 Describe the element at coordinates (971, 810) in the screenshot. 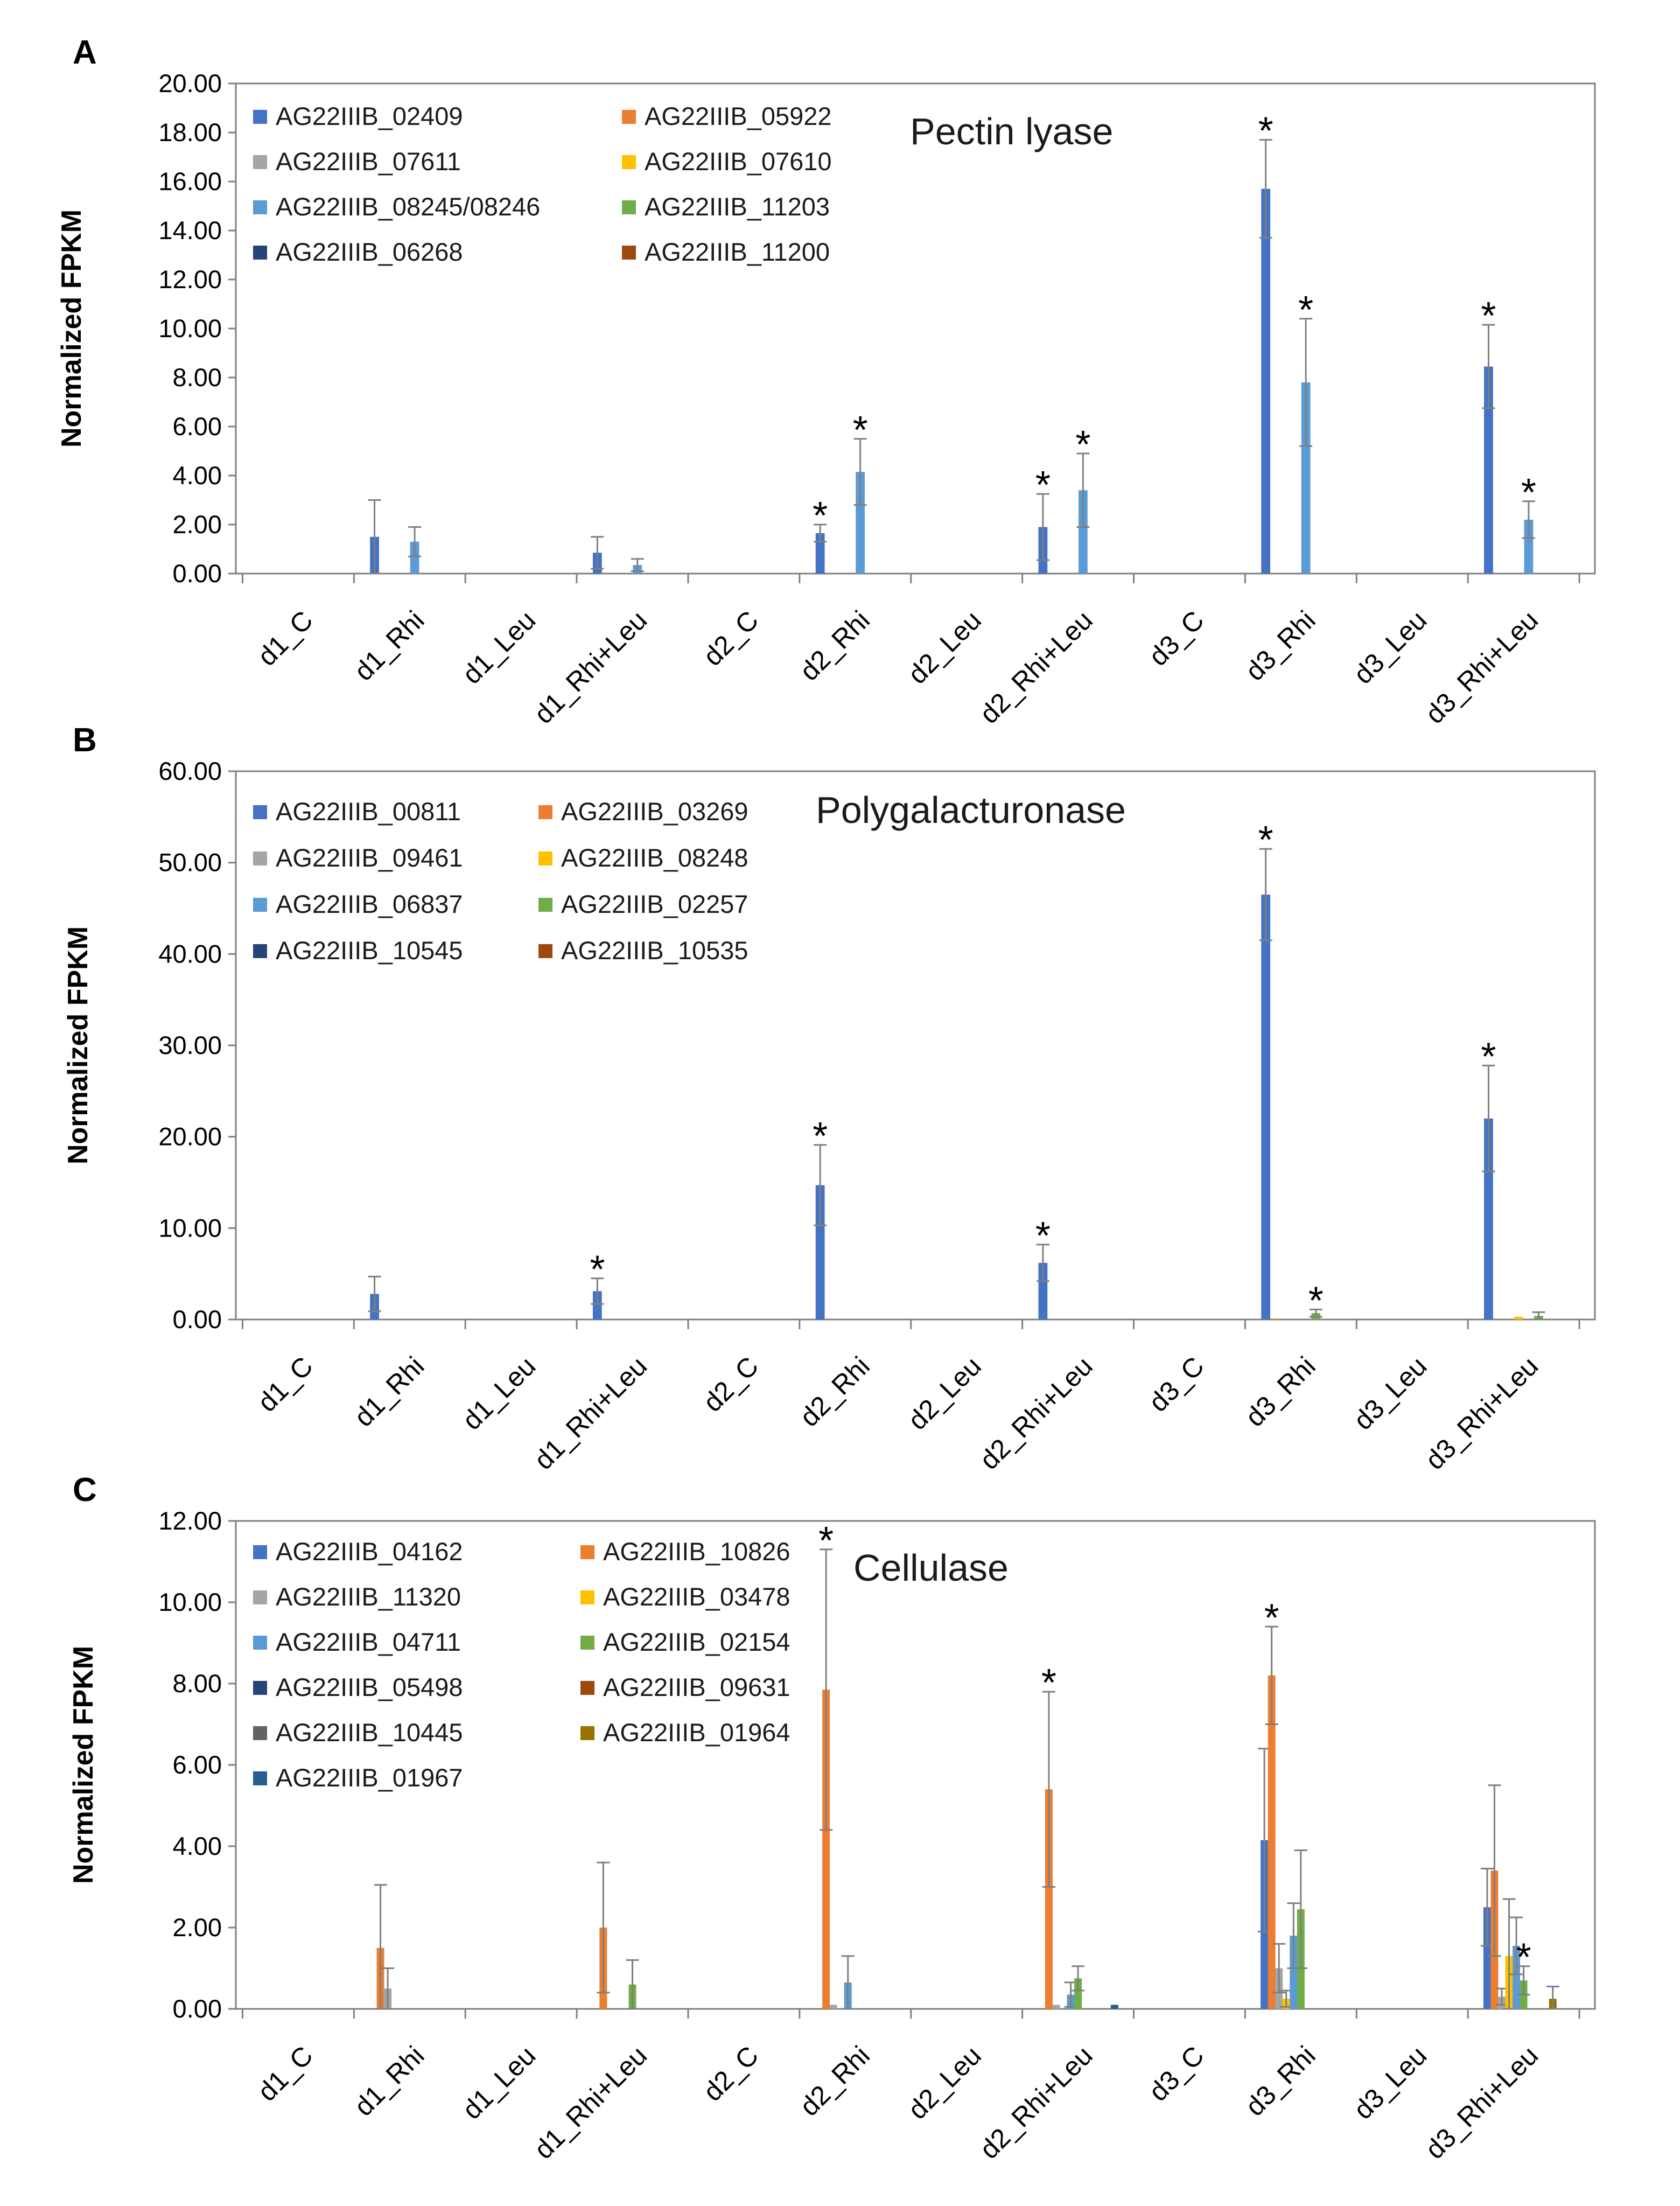

I see `chart-title: Polygalacturonase` at that location.